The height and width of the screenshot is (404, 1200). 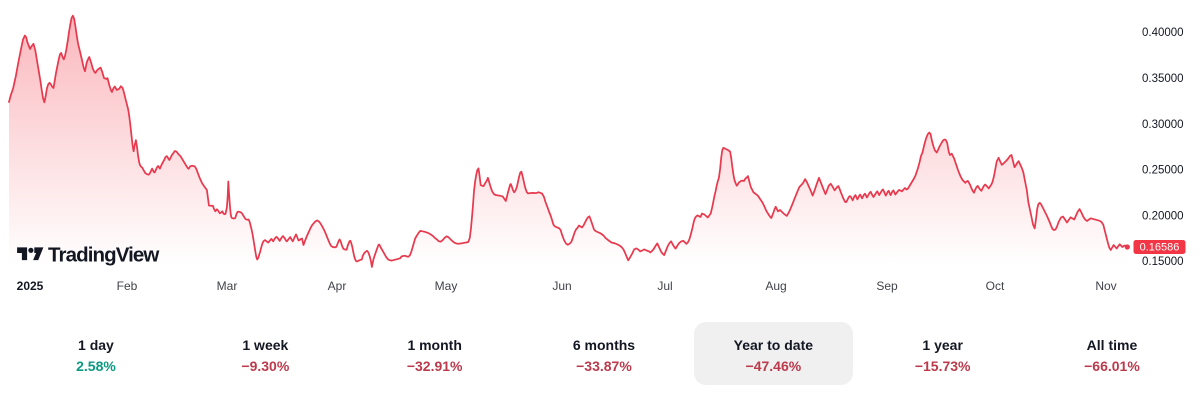 I want to click on svg-text: 0.40000, so click(x=1163, y=33).